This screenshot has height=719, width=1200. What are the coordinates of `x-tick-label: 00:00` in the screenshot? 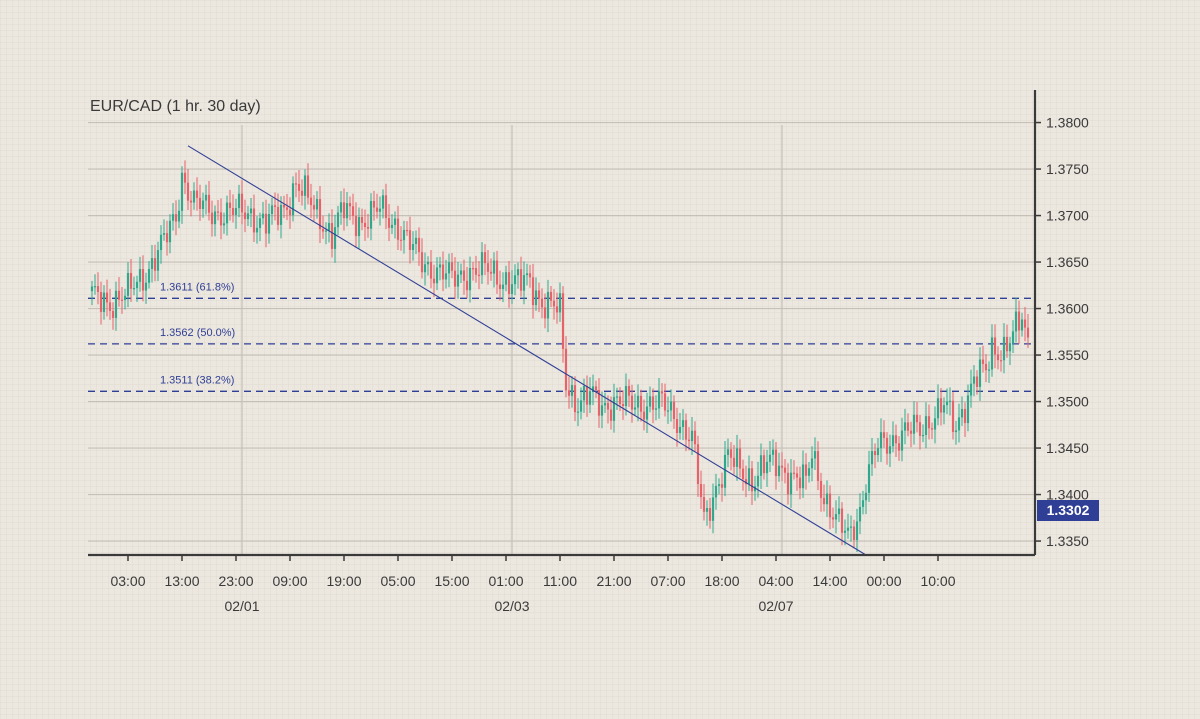 It's located at (883, 581).